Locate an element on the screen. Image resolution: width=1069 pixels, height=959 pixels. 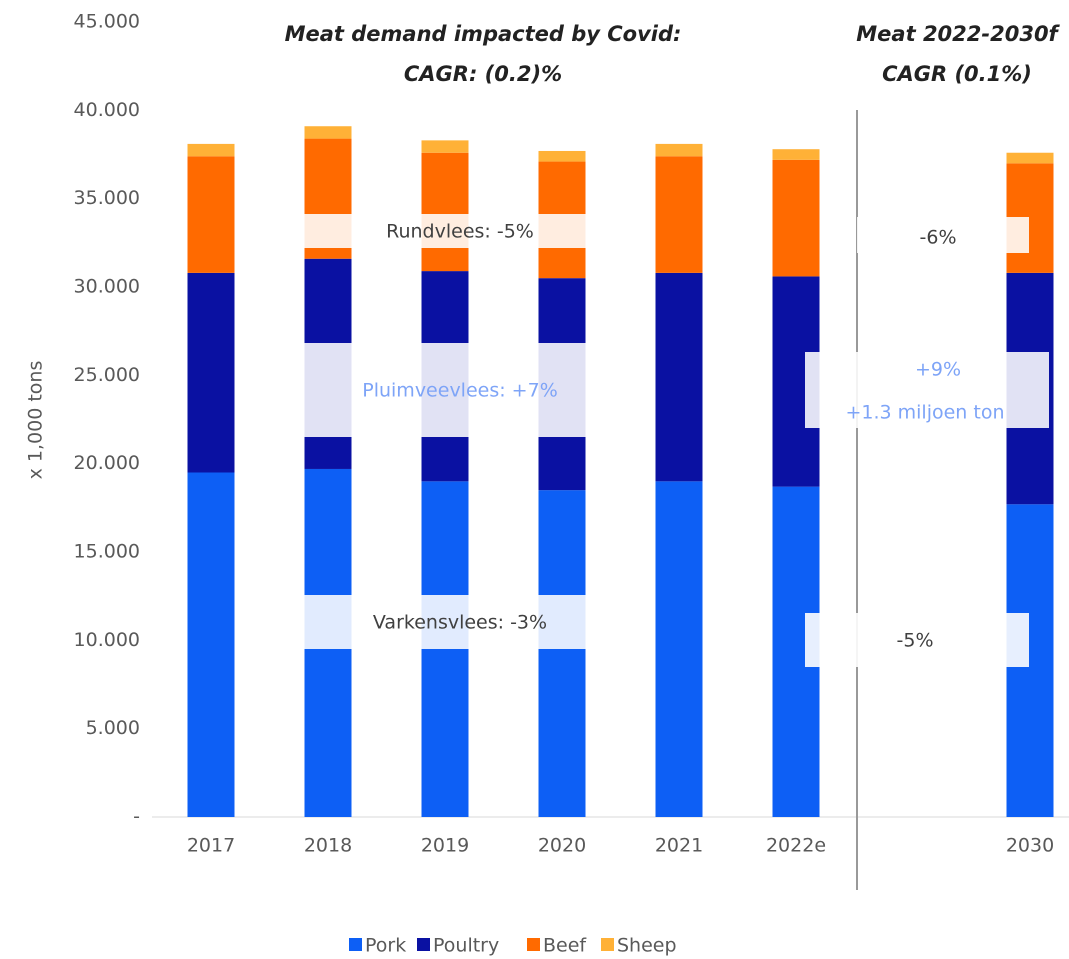
annotation: +9% is located at coordinates (938, 370).